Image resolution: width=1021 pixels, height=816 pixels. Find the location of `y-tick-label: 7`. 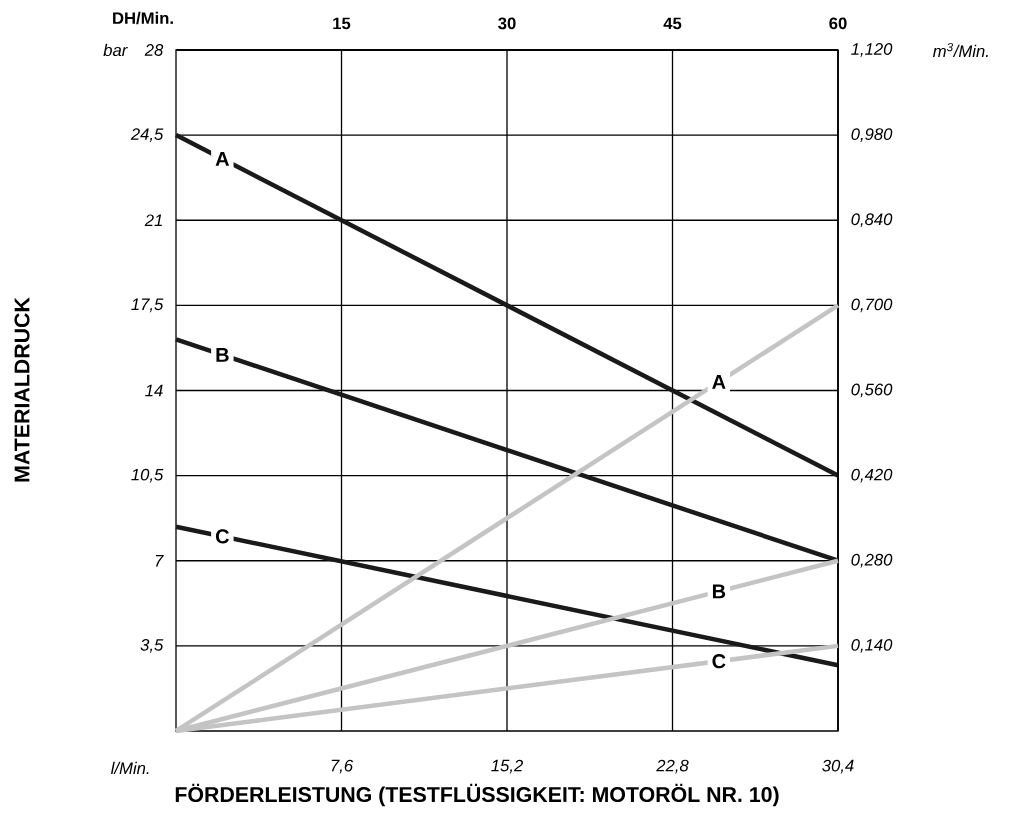

y-tick-label: 7 is located at coordinates (159, 561).